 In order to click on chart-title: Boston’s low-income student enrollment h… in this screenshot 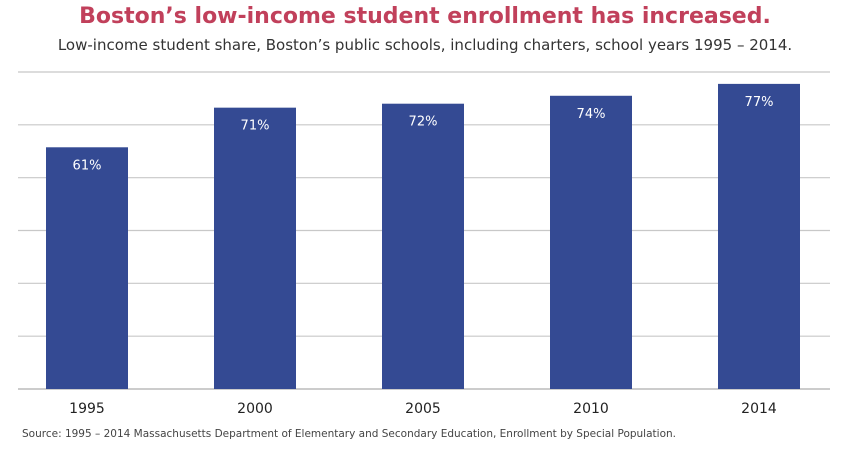, I will do `click(425, 16)`.